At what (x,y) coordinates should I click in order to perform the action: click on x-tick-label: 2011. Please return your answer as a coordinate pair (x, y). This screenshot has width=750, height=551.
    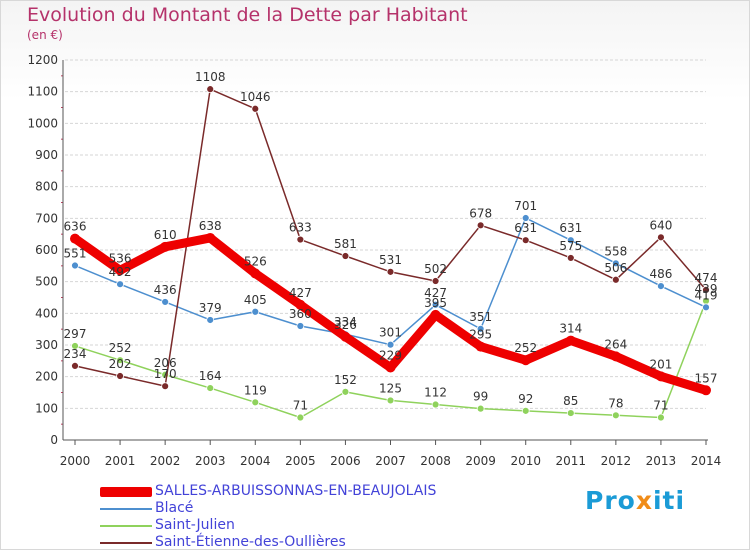
    Looking at the image, I should click on (571, 461).